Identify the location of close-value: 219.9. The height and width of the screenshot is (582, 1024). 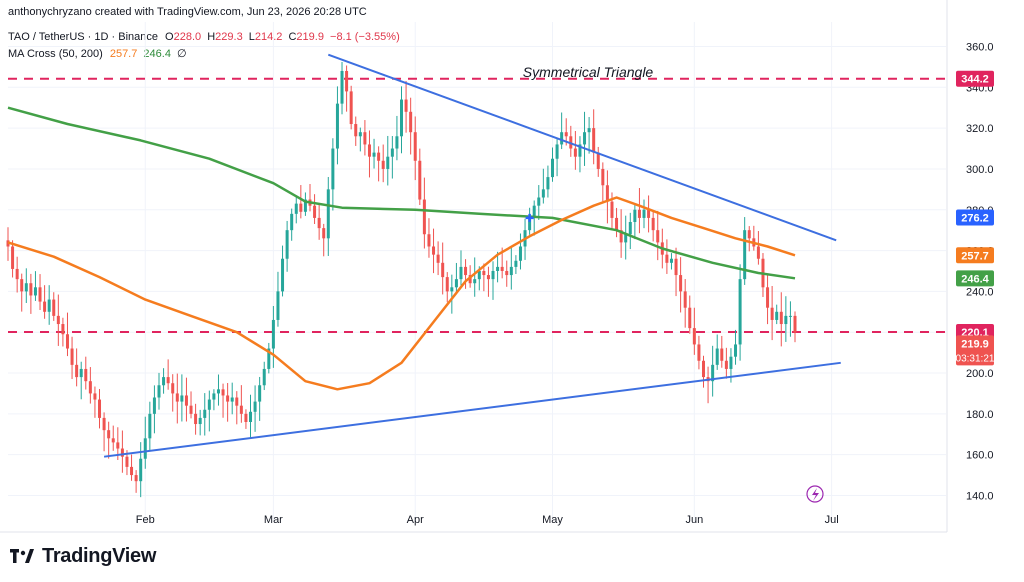
(310, 37).